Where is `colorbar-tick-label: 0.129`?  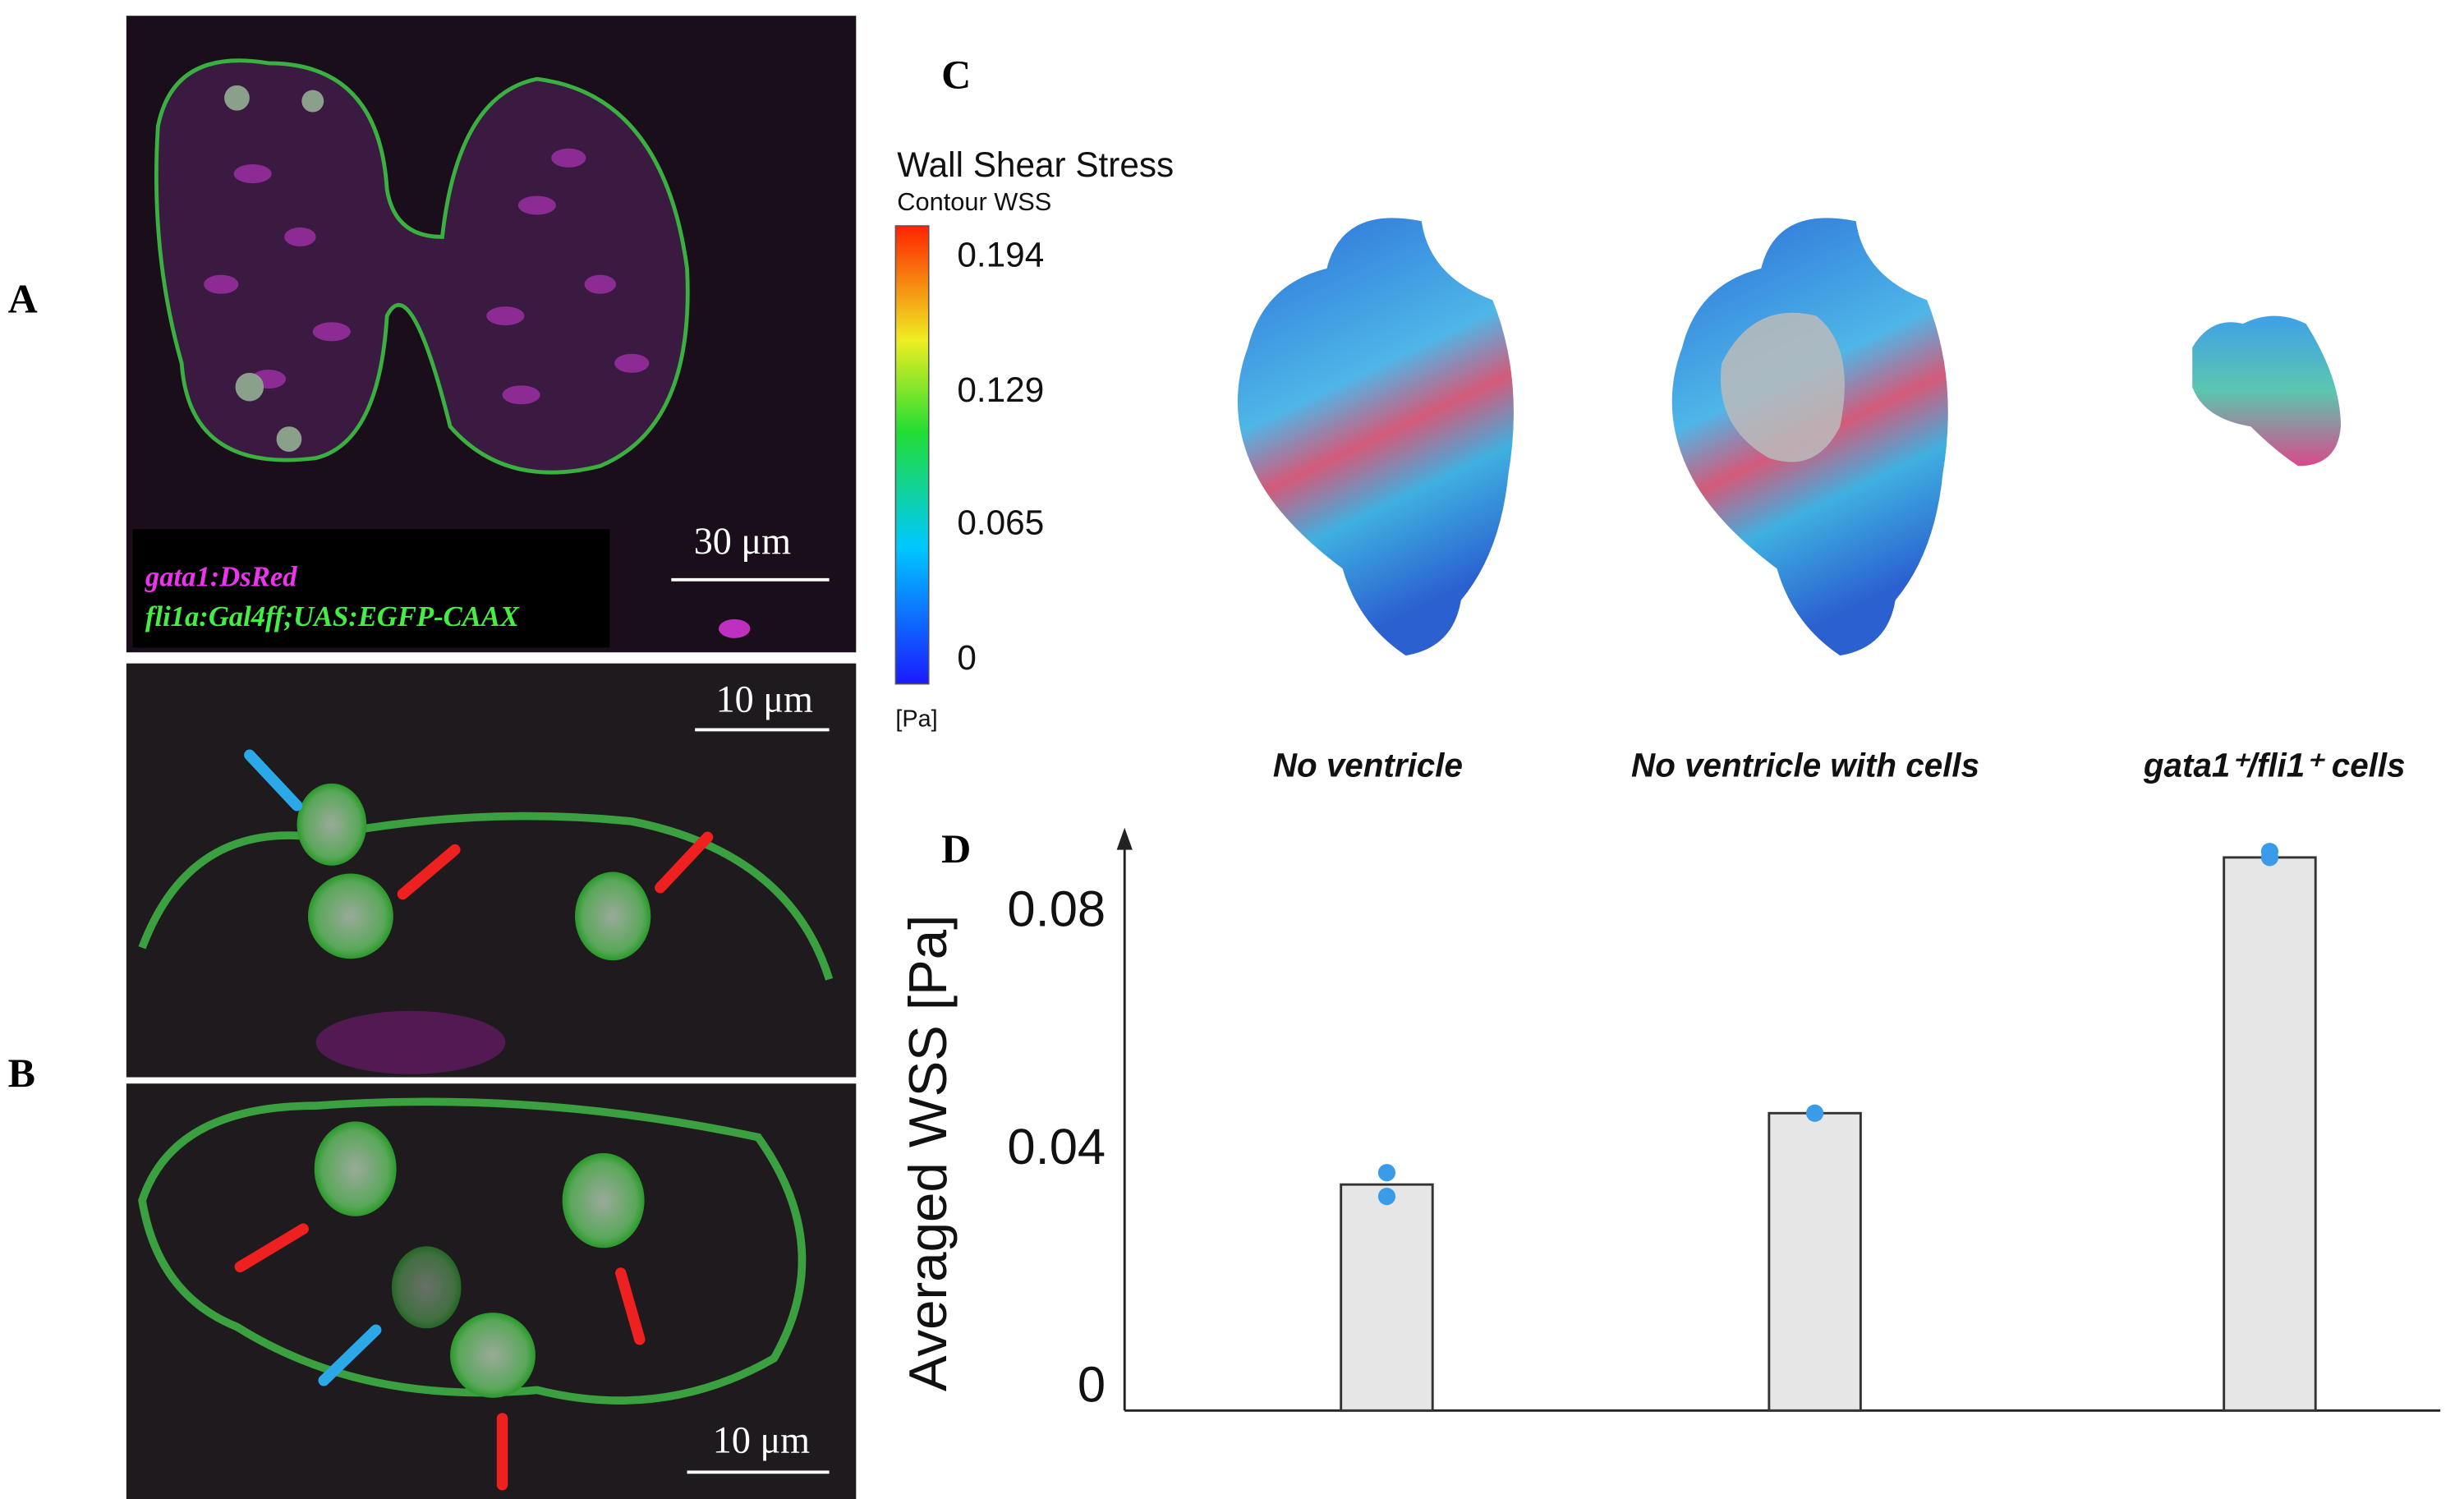
colorbar-tick-label: 0.129 is located at coordinates (1000, 389).